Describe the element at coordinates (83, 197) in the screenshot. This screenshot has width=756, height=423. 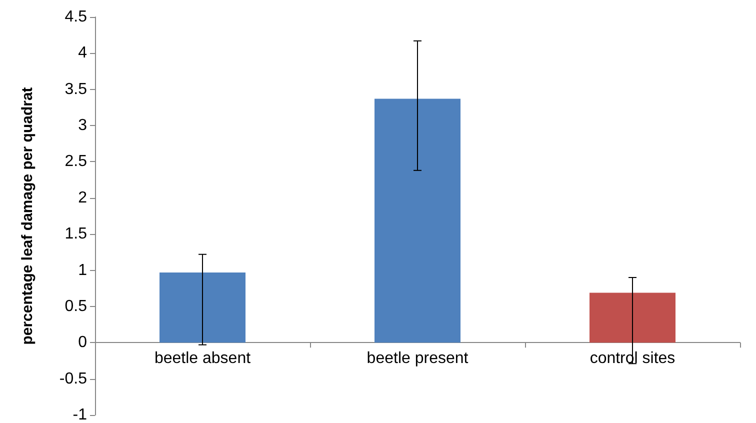
I see `y-tick-label: 2` at that location.